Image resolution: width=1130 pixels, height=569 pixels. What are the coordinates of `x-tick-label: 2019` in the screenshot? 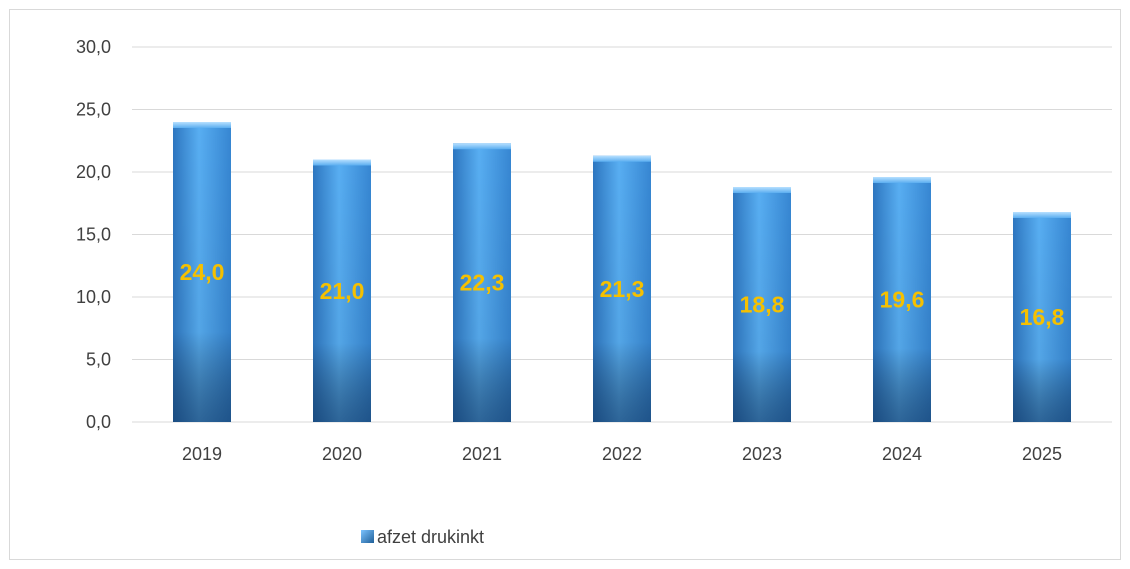 It's located at (202, 454).